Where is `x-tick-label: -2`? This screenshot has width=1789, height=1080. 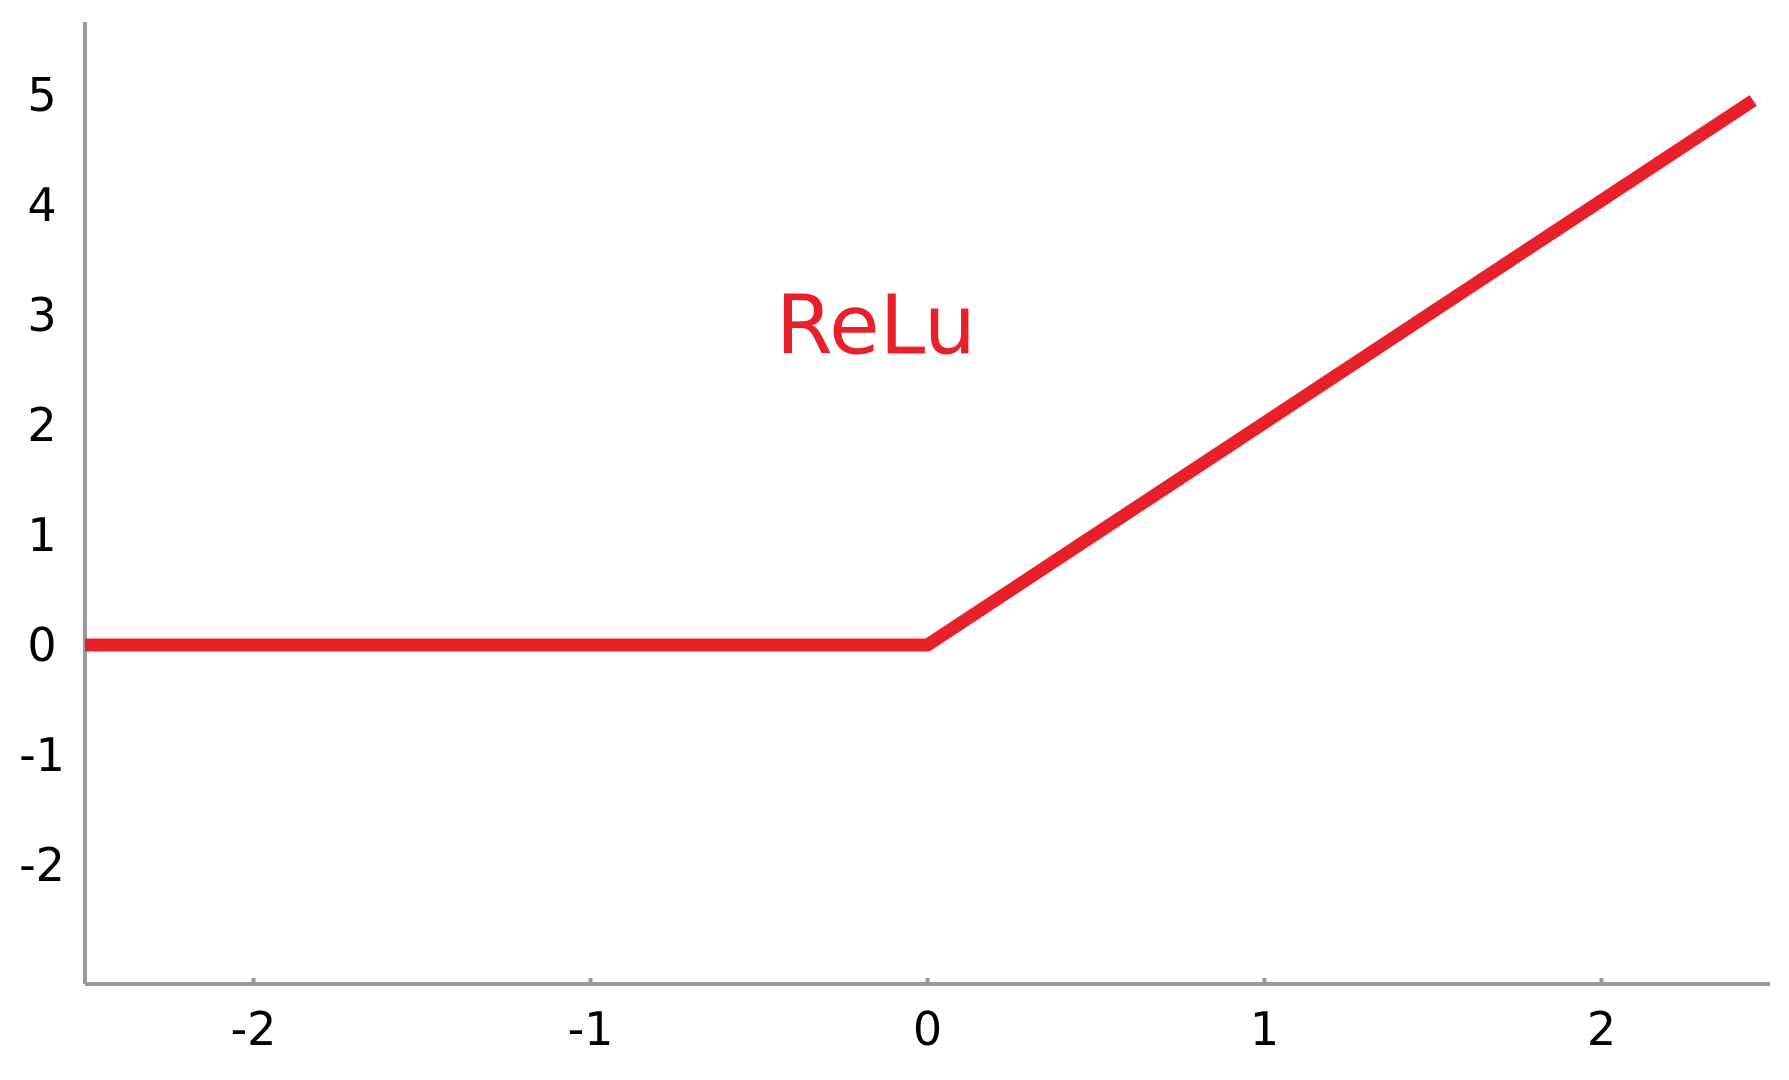 x-tick-label: -2 is located at coordinates (254, 1029).